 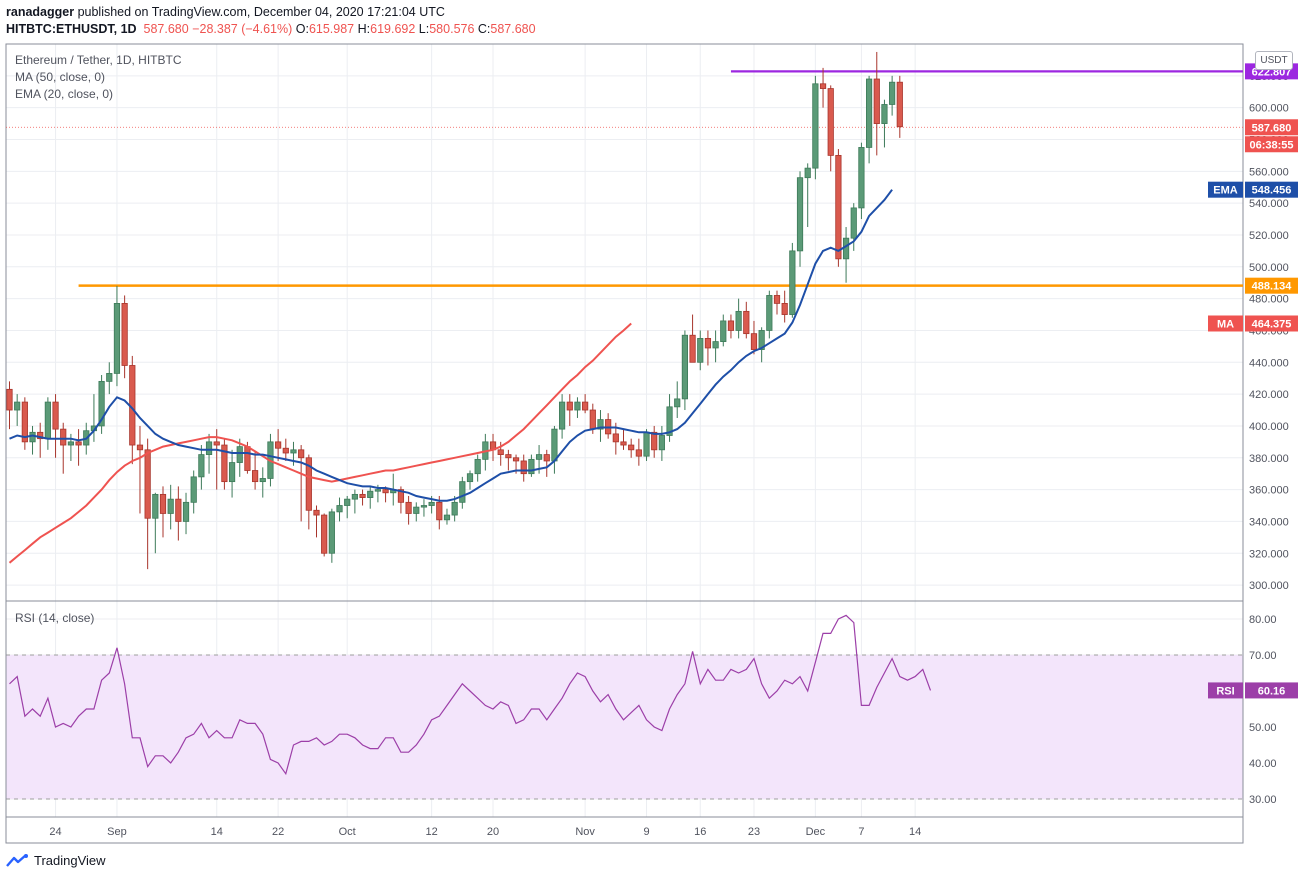 What do you see at coordinates (915, 832) in the screenshot?
I see `time-tick-label: 14` at bounding box center [915, 832].